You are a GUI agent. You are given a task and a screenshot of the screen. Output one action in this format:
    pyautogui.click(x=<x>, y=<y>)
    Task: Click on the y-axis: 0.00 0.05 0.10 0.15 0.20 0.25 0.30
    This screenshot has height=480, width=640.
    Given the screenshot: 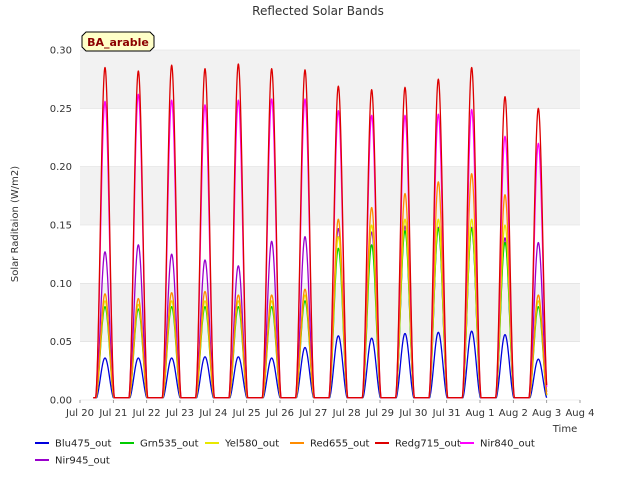 What is the action you would take?
    pyautogui.click(x=61, y=226)
    